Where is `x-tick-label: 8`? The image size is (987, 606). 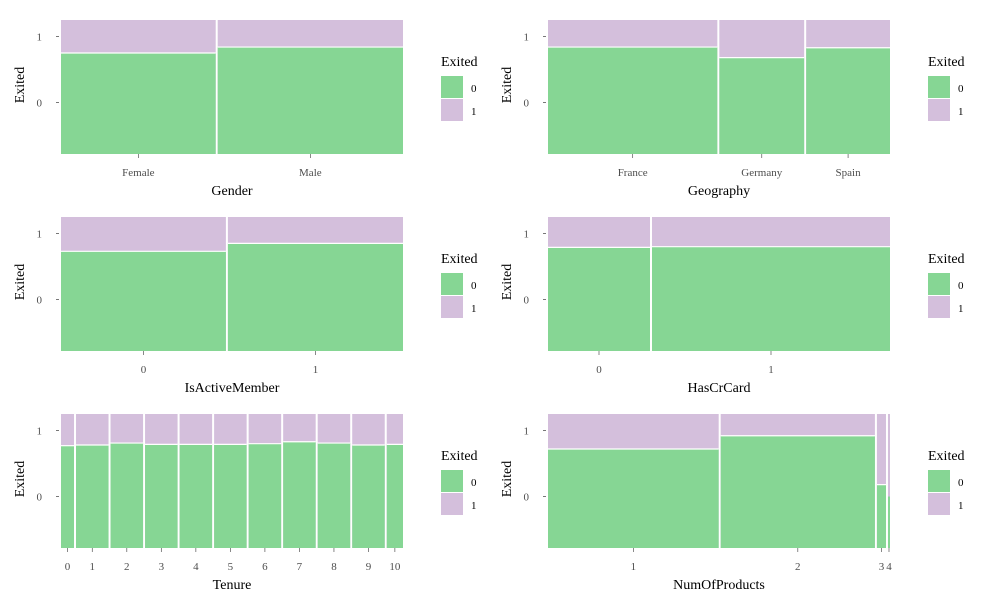
x-tick-label: 8 is located at coordinates (334, 567).